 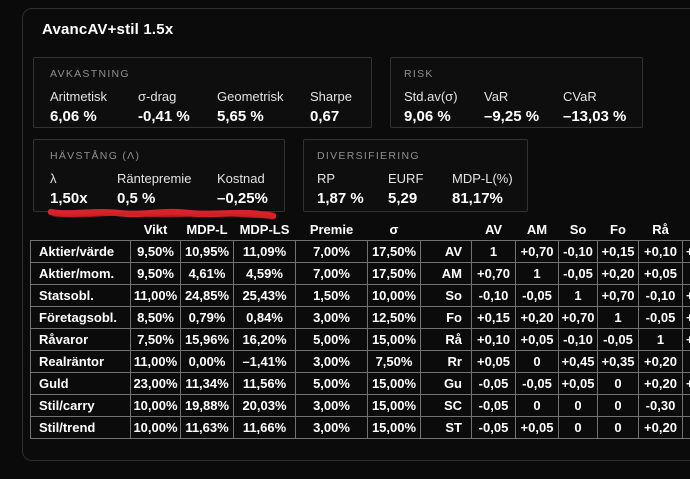 I want to click on metric-label: Kostnad, so click(x=241, y=178).